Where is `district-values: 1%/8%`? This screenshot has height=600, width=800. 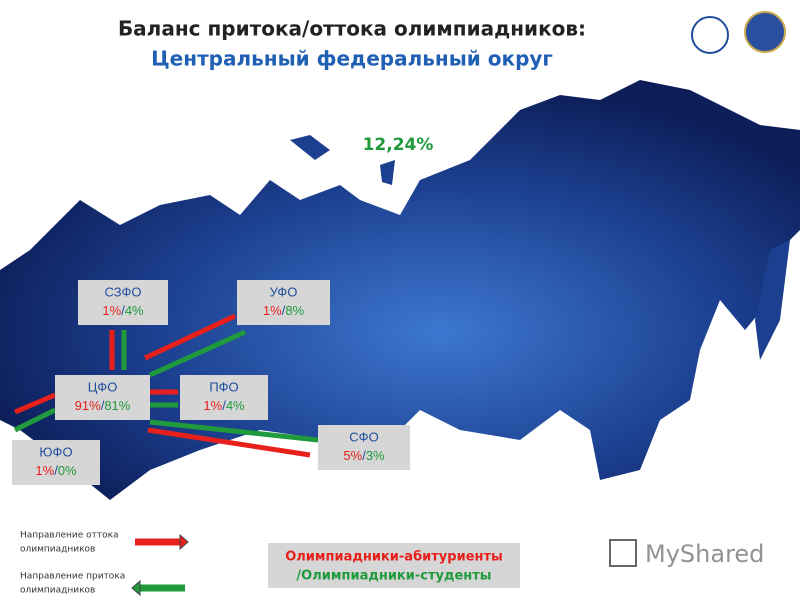 district-values: 1%/8% is located at coordinates (284, 310).